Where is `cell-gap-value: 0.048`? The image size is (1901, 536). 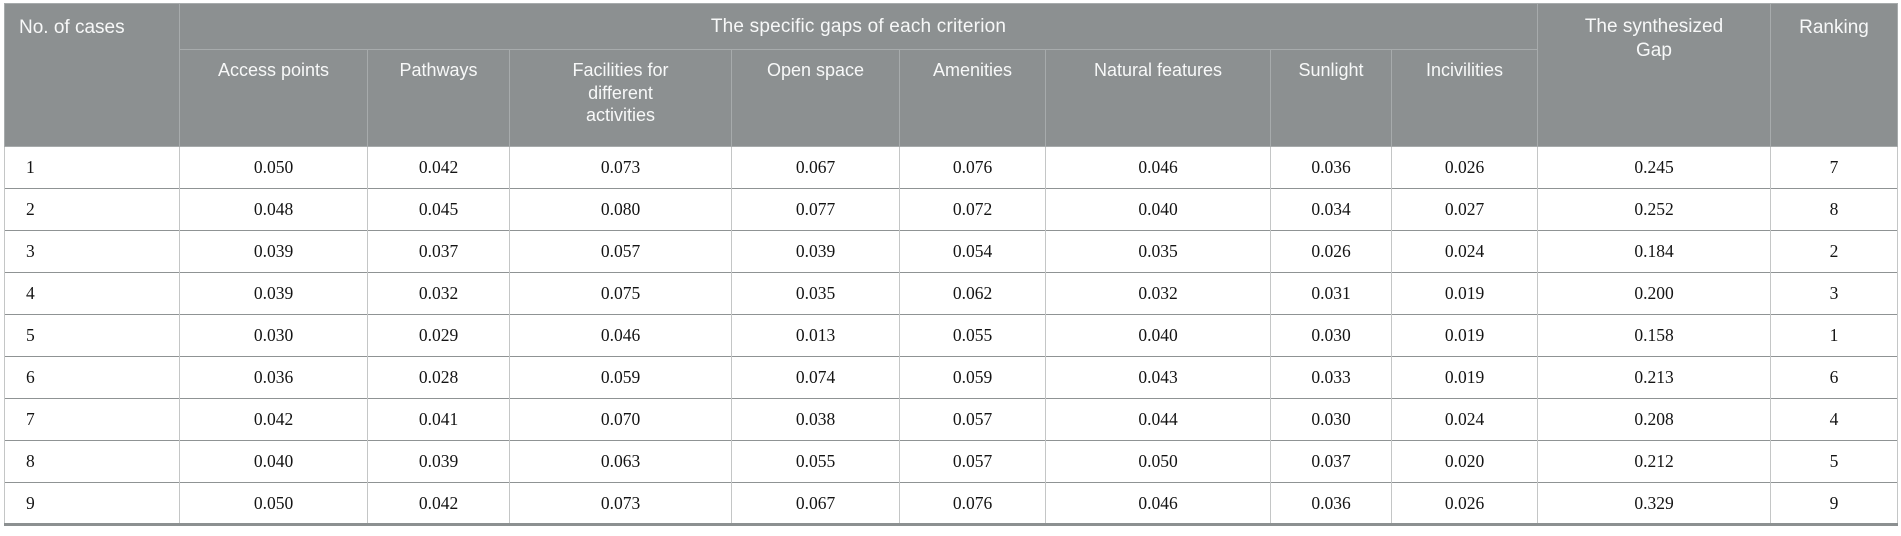
cell-gap-value: 0.048 is located at coordinates (273, 209).